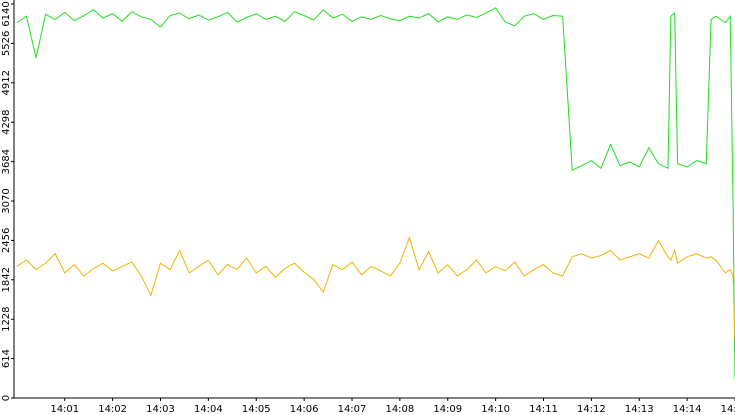  Describe the element at coordinates (495, 409) in the screenshot. I see `x-tick-label: 14:10` at that location.